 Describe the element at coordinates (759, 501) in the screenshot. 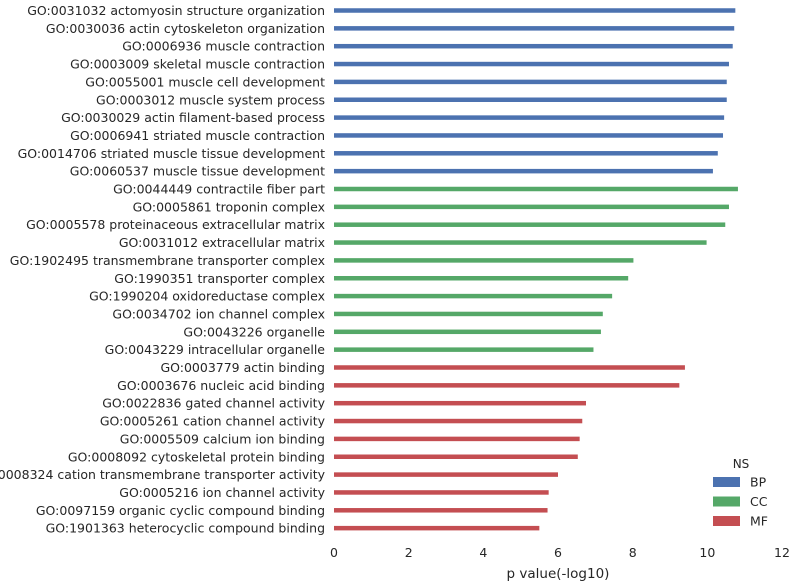

I see `legend-label: CC` at that location.